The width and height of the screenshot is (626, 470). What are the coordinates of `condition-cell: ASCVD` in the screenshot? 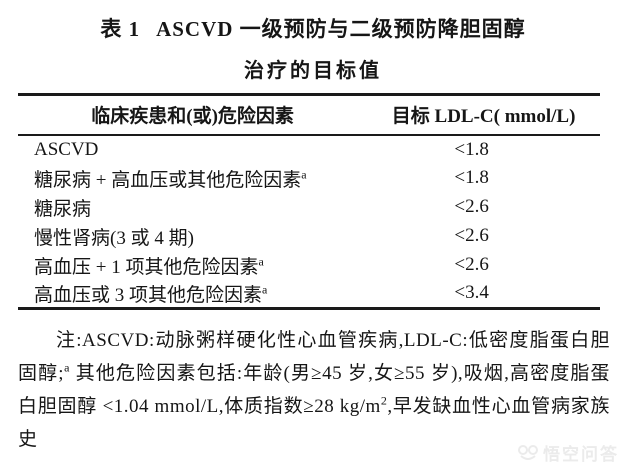 It's located at (192, 149).